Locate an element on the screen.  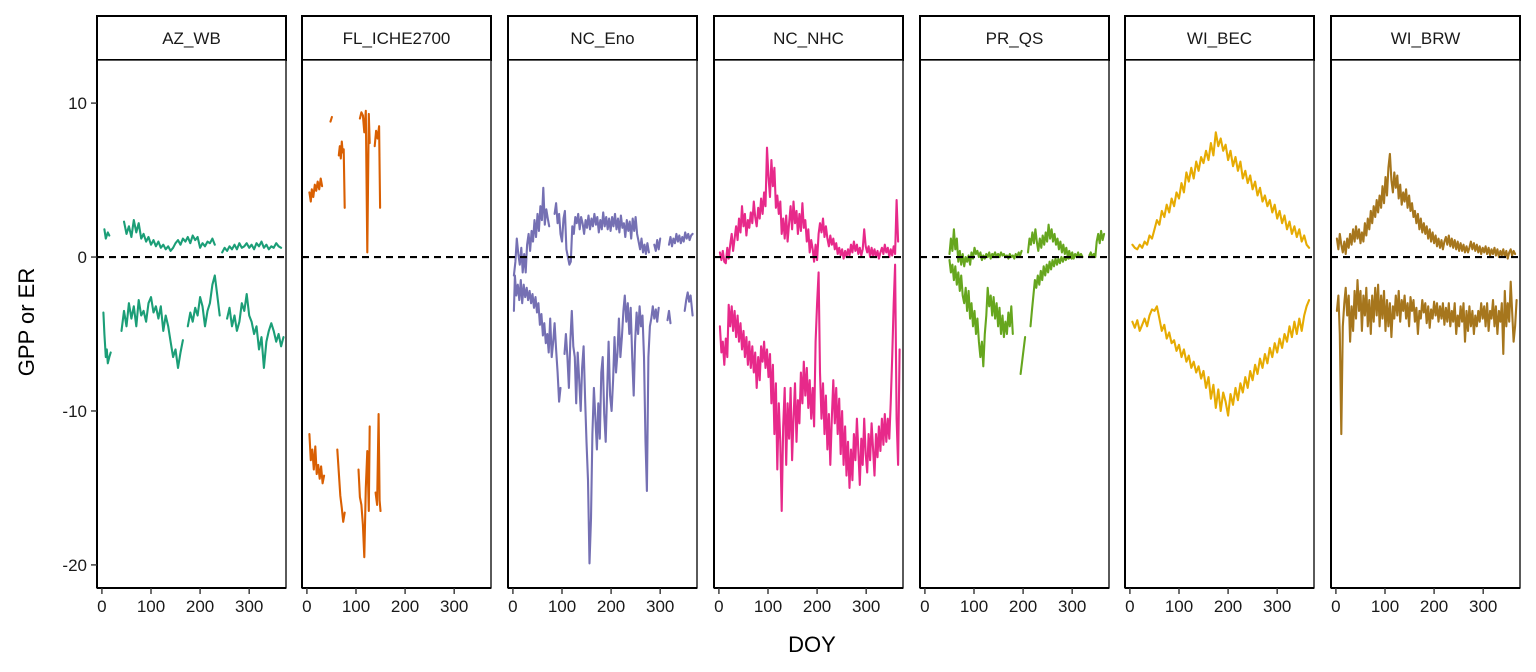
facet-strip-label: AZ_WB is located at coordinates (191, 38).